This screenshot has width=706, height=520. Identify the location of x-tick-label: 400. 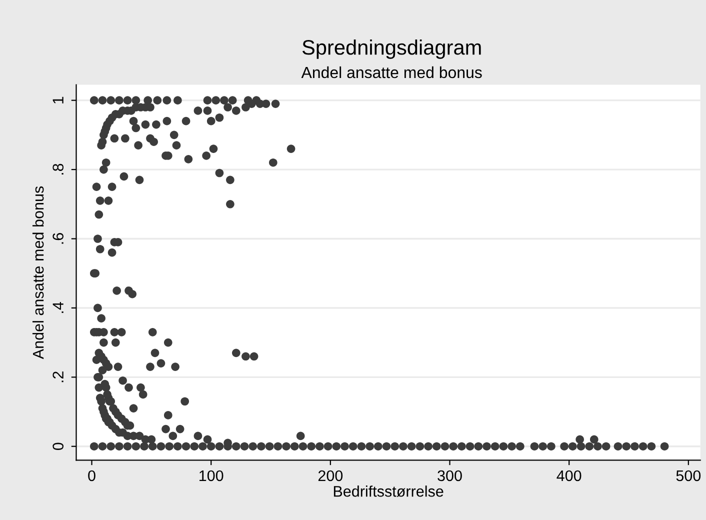
(569, 476).